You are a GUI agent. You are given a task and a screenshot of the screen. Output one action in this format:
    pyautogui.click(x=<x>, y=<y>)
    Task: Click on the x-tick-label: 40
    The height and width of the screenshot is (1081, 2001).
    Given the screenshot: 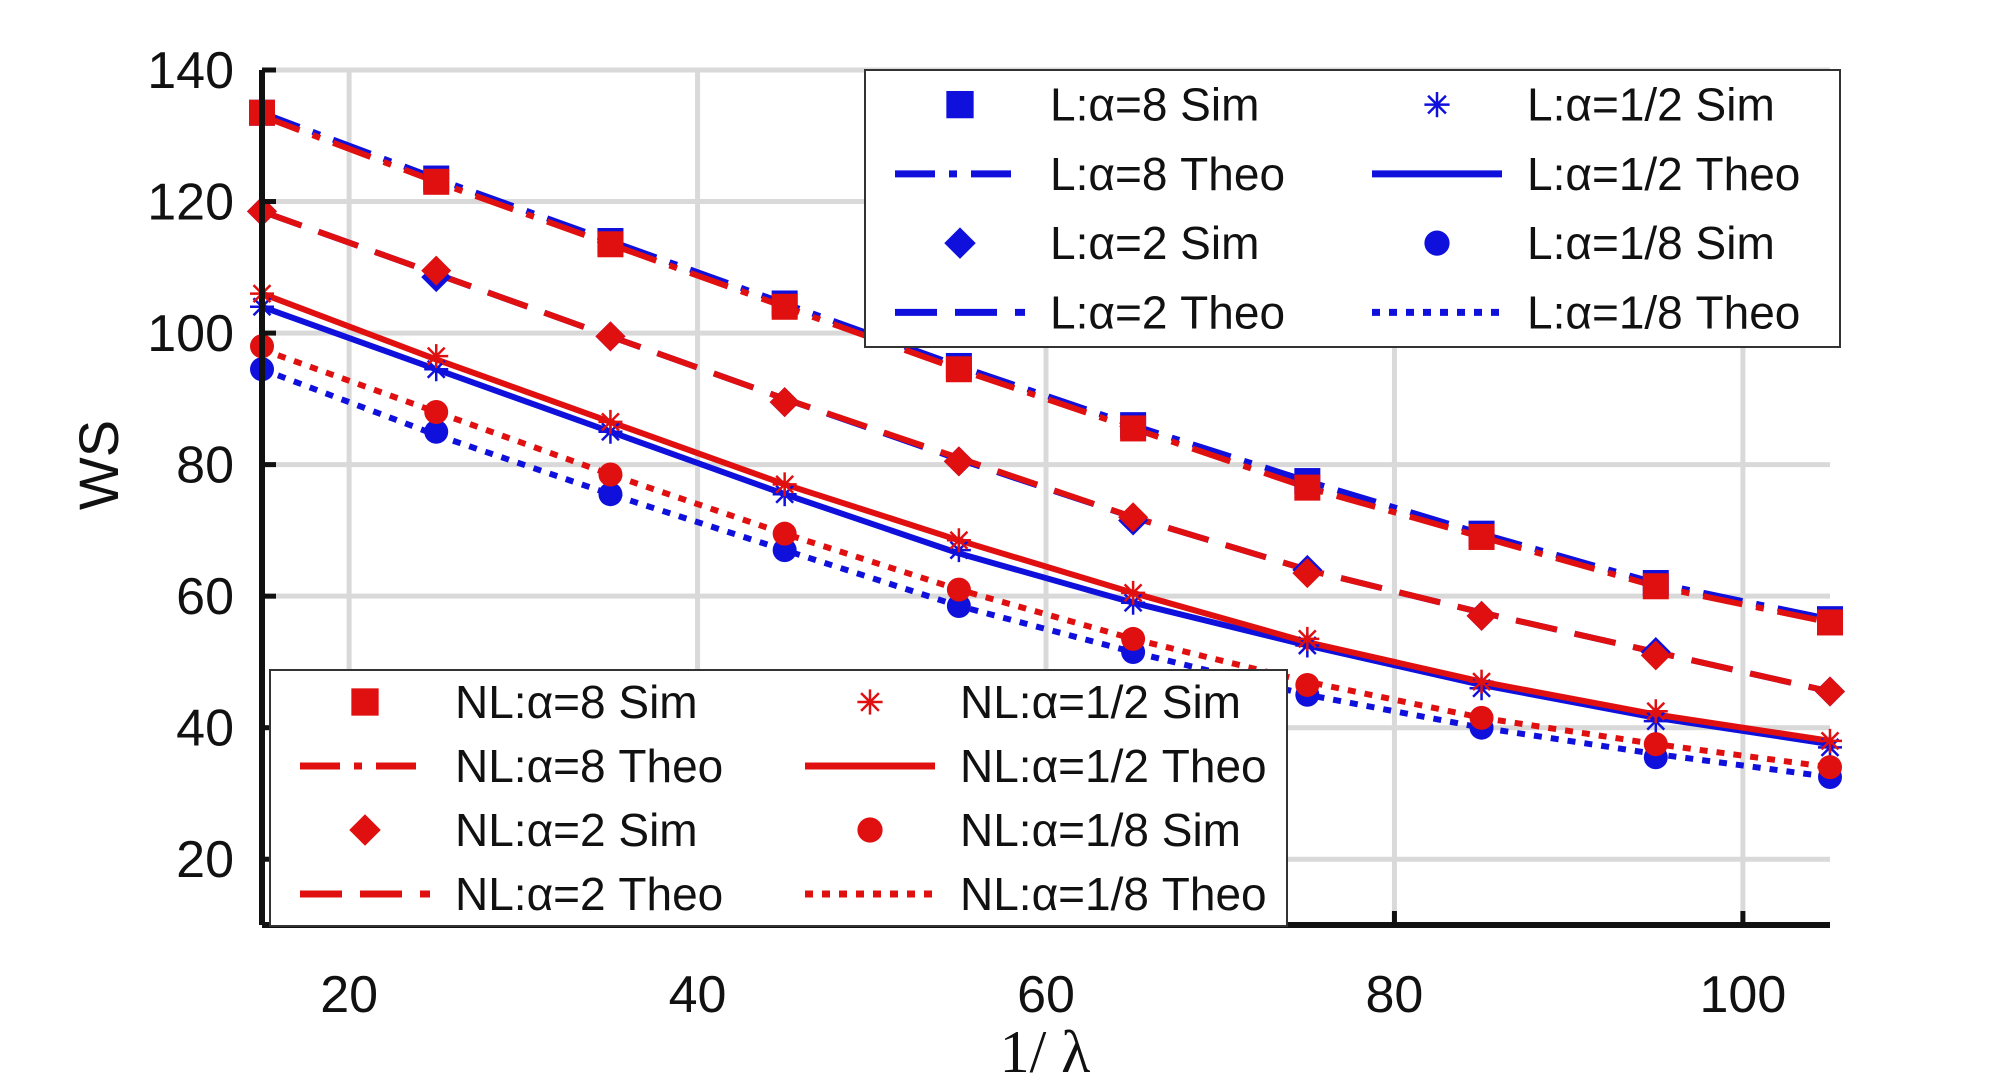 What is the action you would take?
    pyautogui.click(x=698, y=995)
    